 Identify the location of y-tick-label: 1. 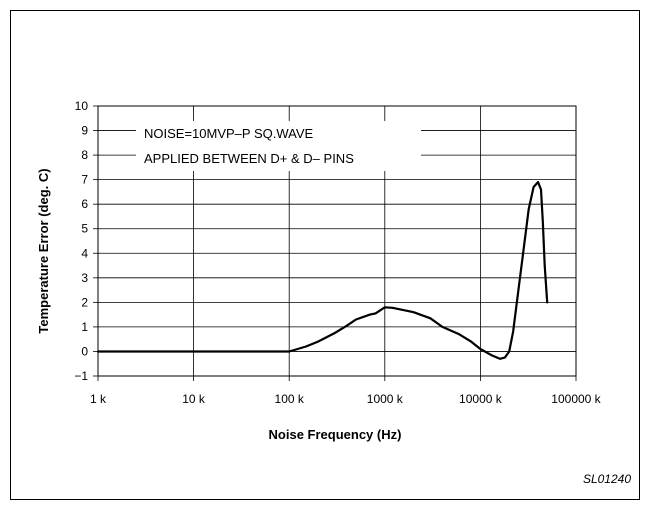
(84, 327).